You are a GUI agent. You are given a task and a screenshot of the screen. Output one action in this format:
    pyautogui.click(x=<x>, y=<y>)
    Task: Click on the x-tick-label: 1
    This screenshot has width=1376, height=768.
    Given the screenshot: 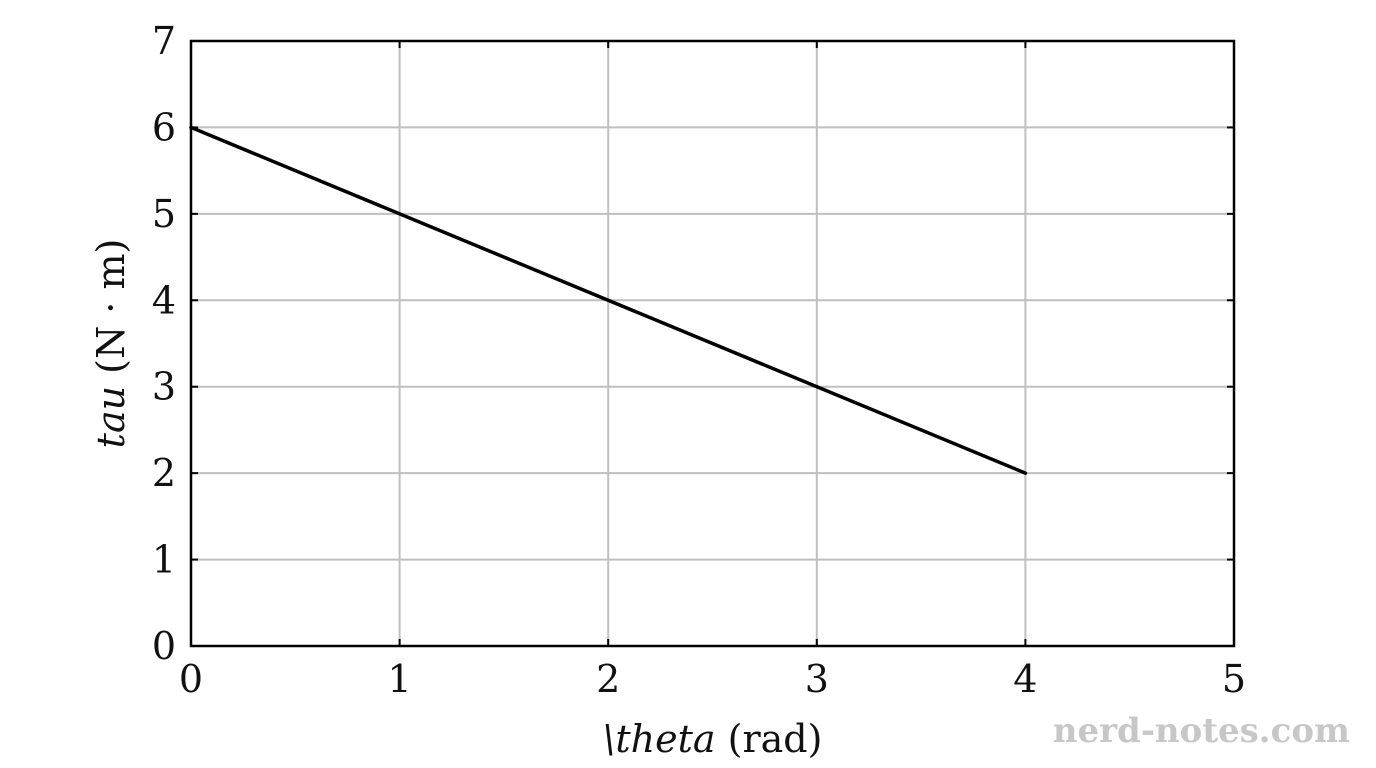 What is the action you would take?
    pyautogui.click(x=400, y=679)
    